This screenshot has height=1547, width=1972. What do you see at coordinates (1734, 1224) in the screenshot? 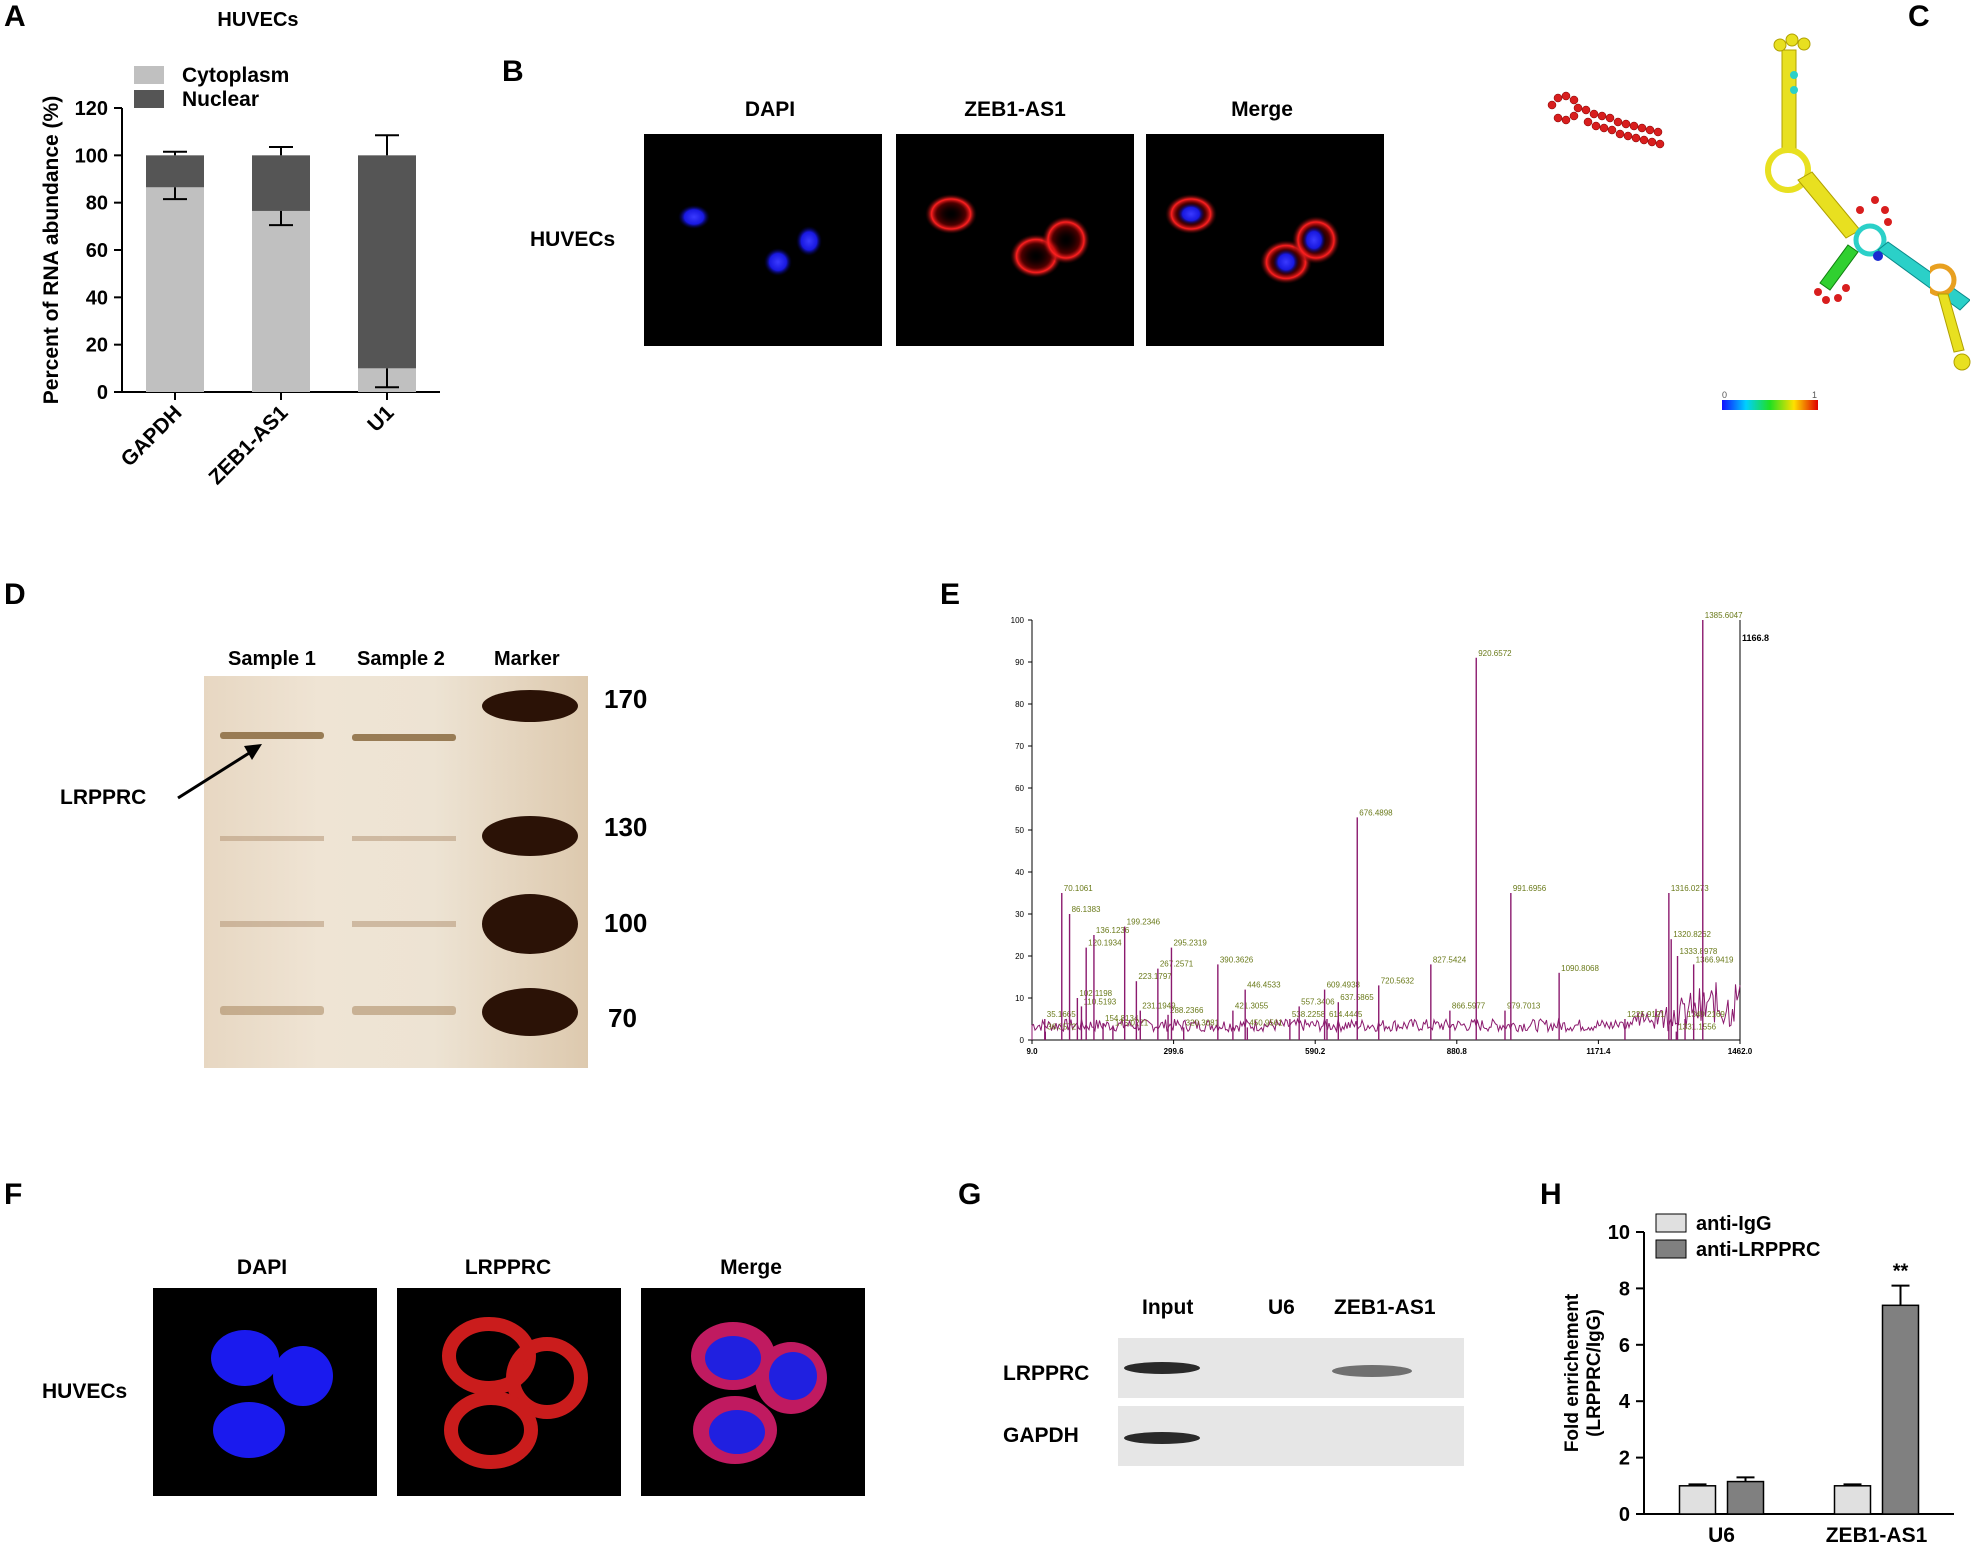
I see `chart-h-legend-label: anti-IgG` at bounding box center [1734, 1224].